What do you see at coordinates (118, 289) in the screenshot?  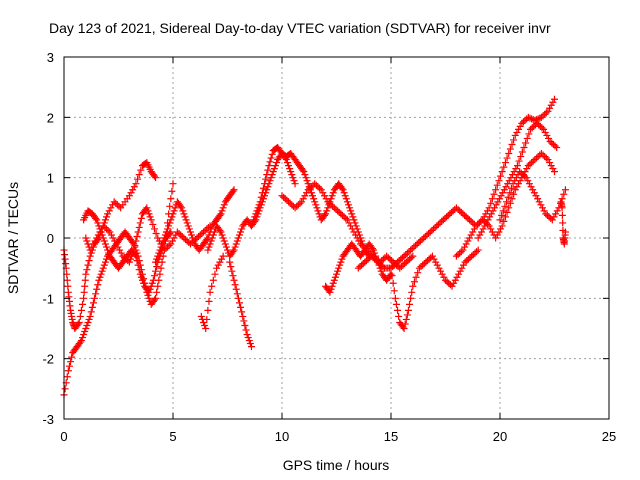 I see `series-sat-b` at bounding box center [118, 289].